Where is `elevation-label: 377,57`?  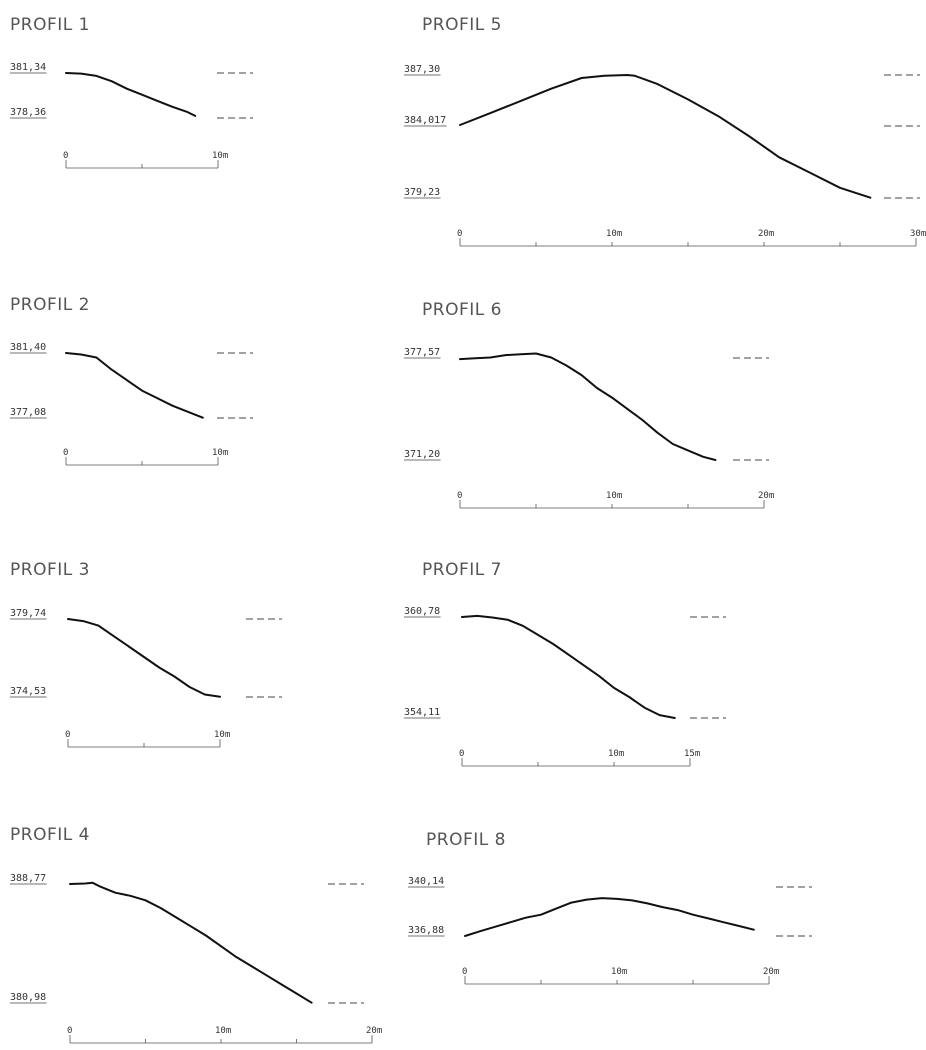
elevation-label: 377,57 is located at coordinates (422, 352).